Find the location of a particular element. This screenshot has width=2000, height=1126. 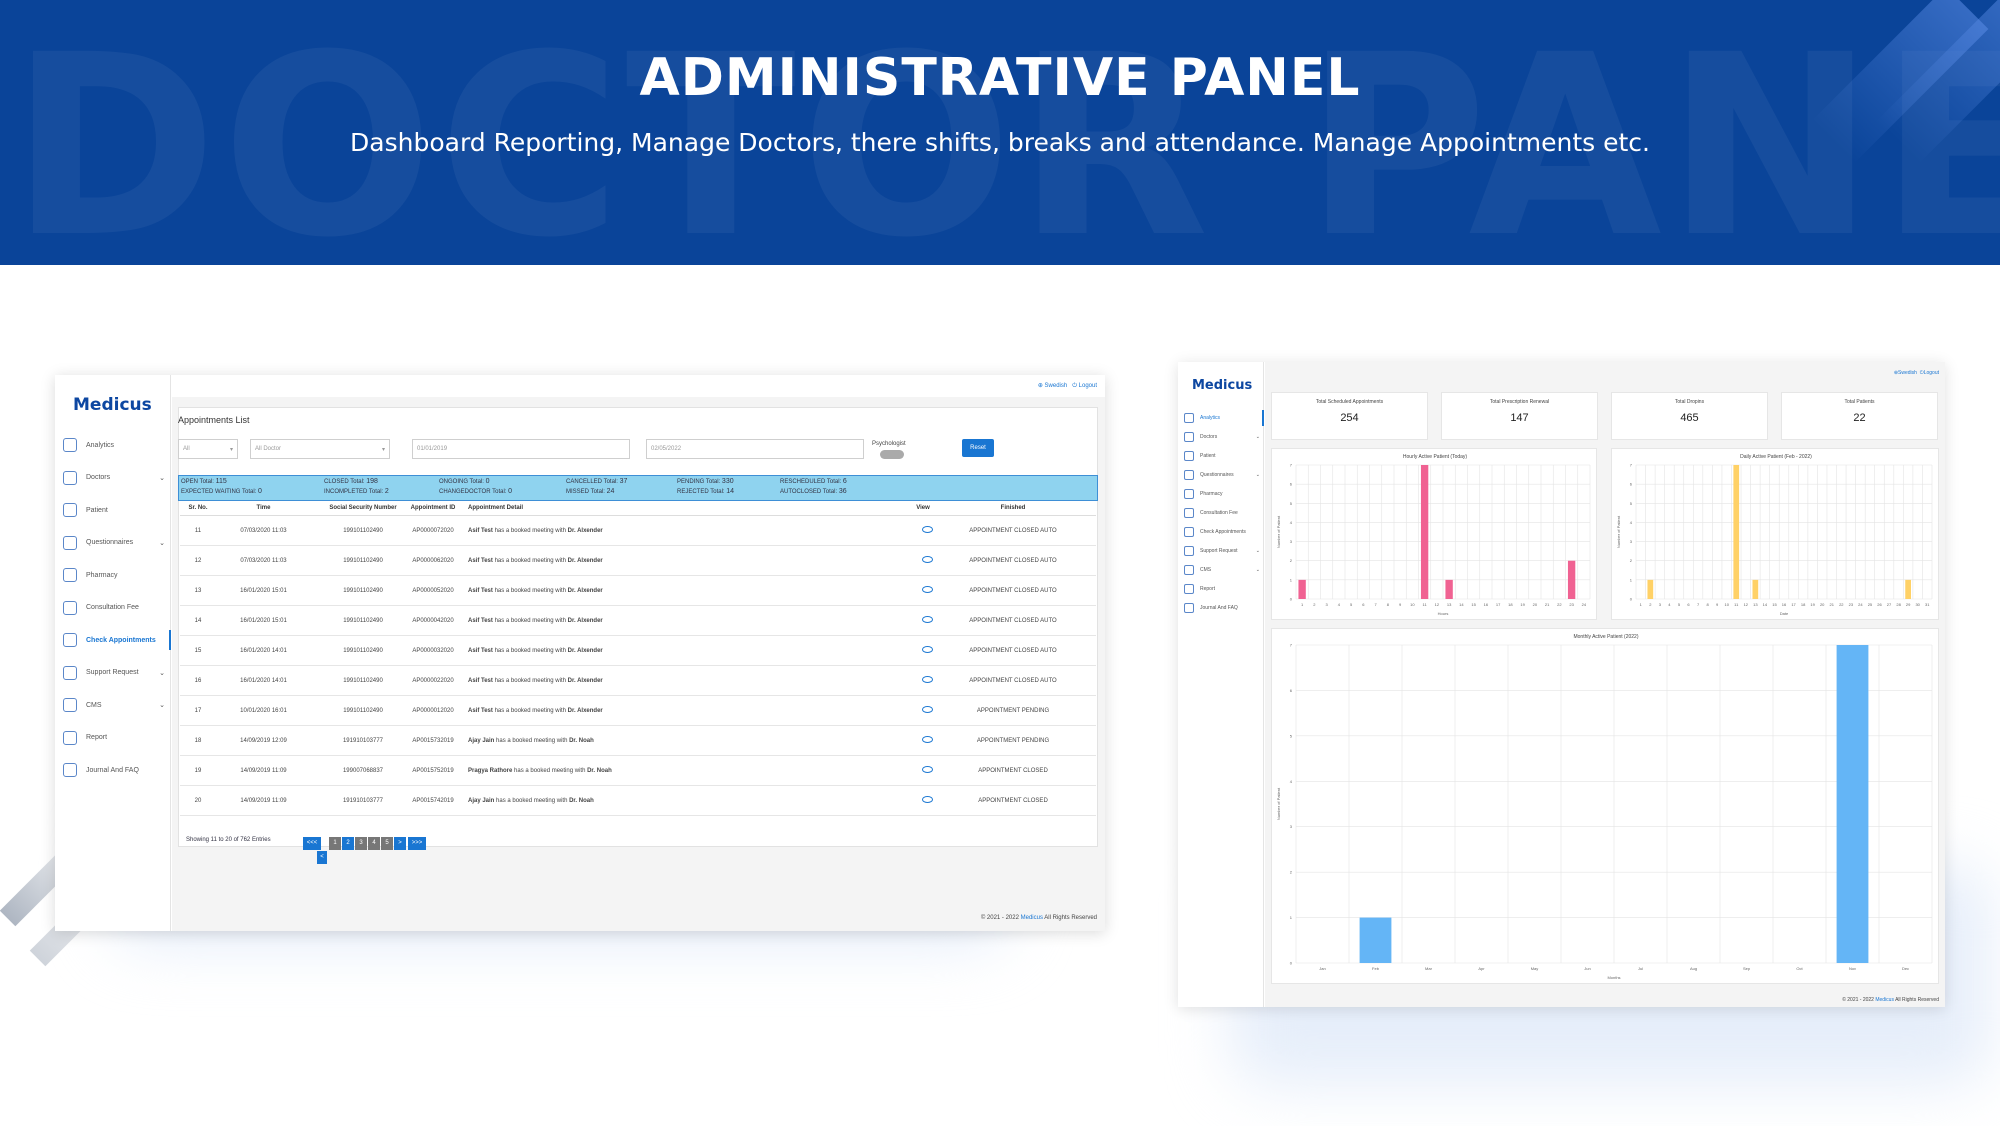

sidebar-item-label: Patient is located at coordinates (1208, 456).